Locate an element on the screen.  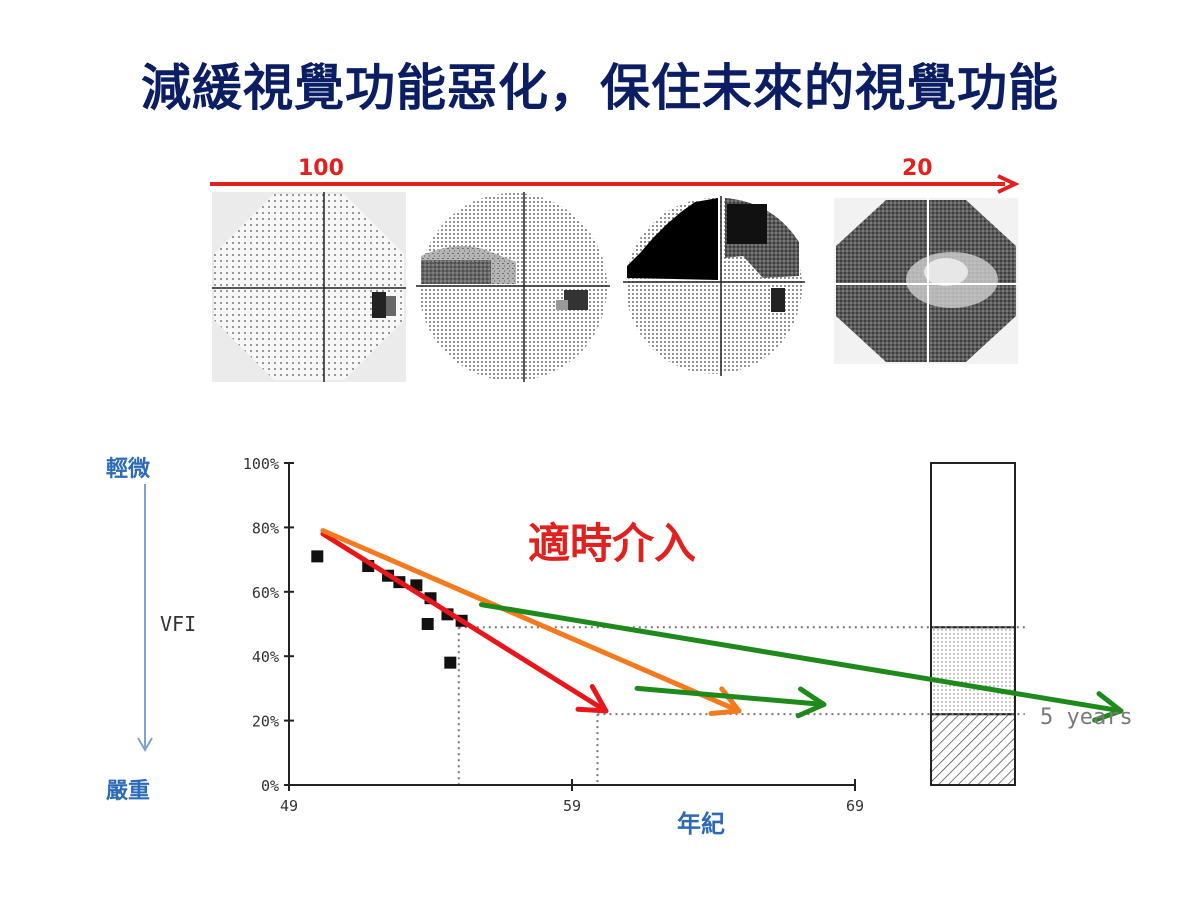
y-tick-label: 20% is located at coordinates (265, 722).